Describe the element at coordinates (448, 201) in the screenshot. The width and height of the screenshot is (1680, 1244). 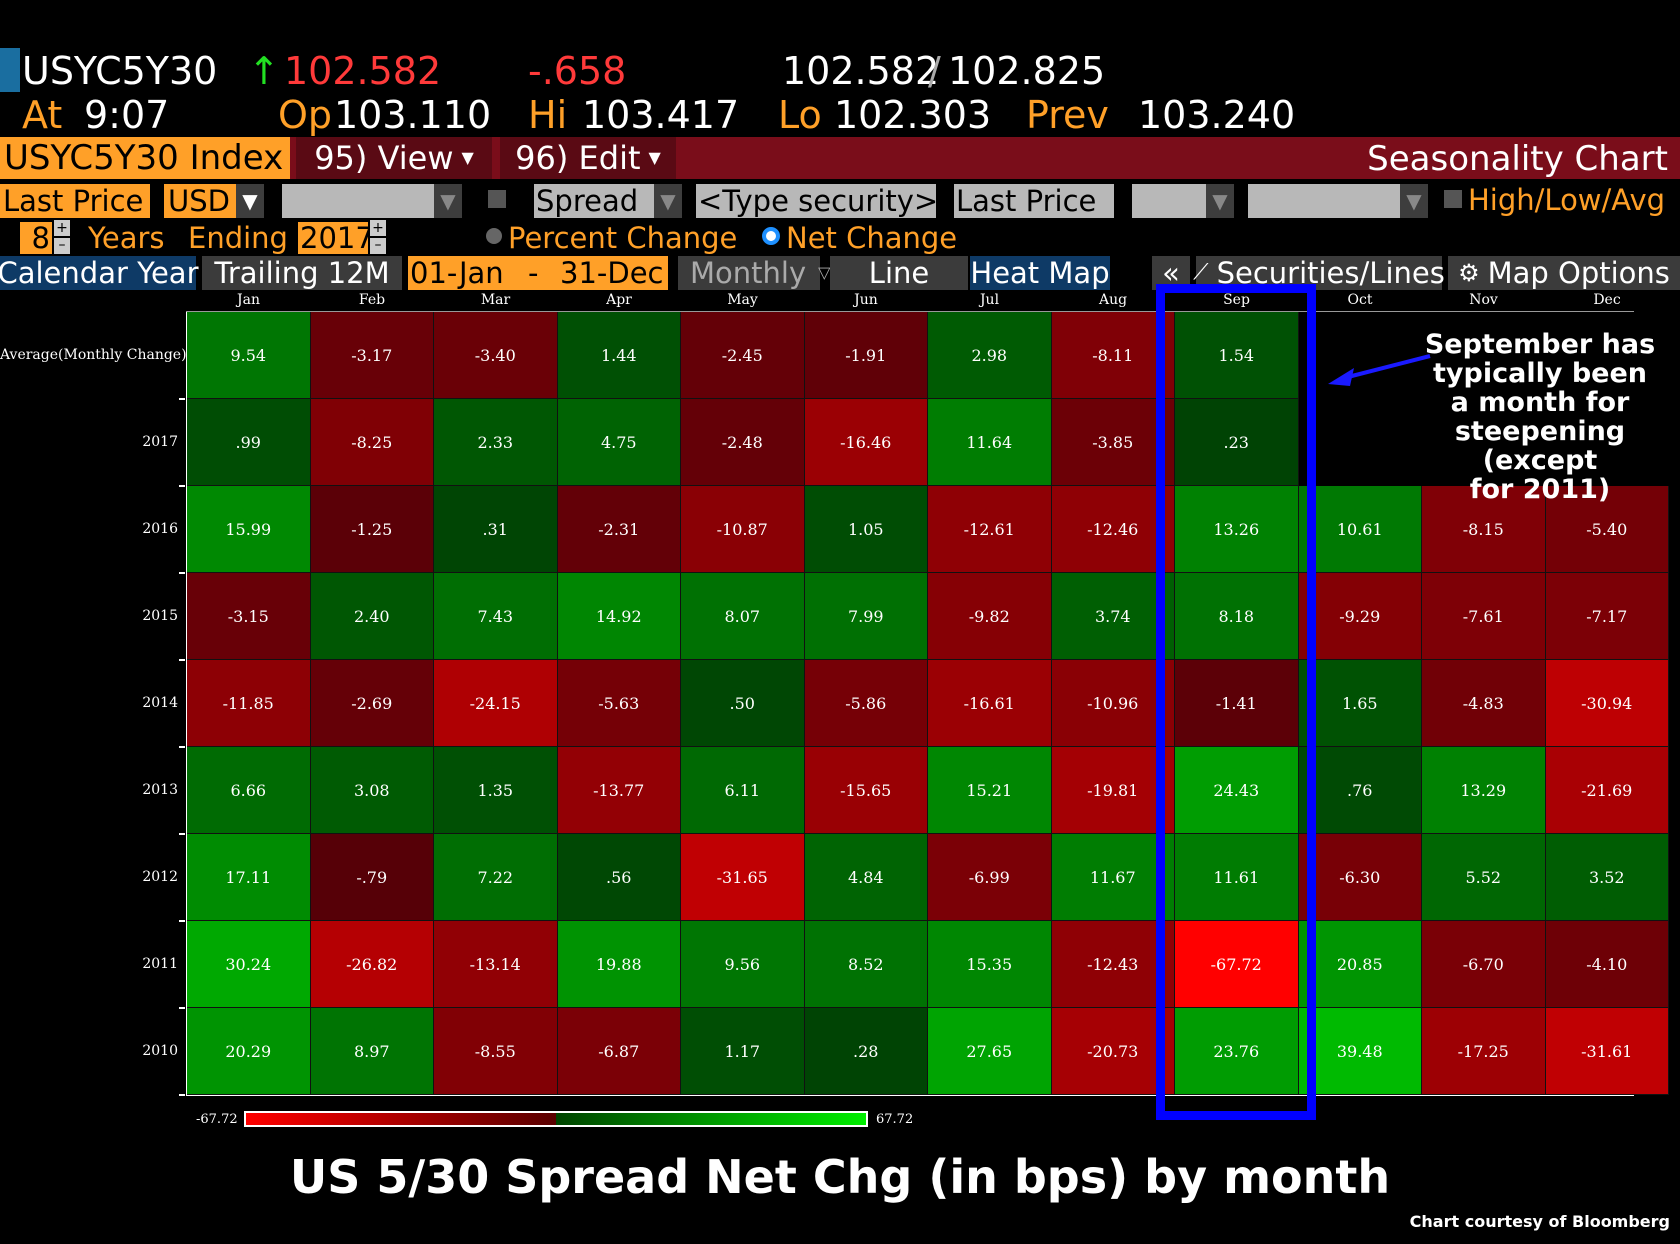
I see `security-dropdown-icon-1: ▼` at that location.